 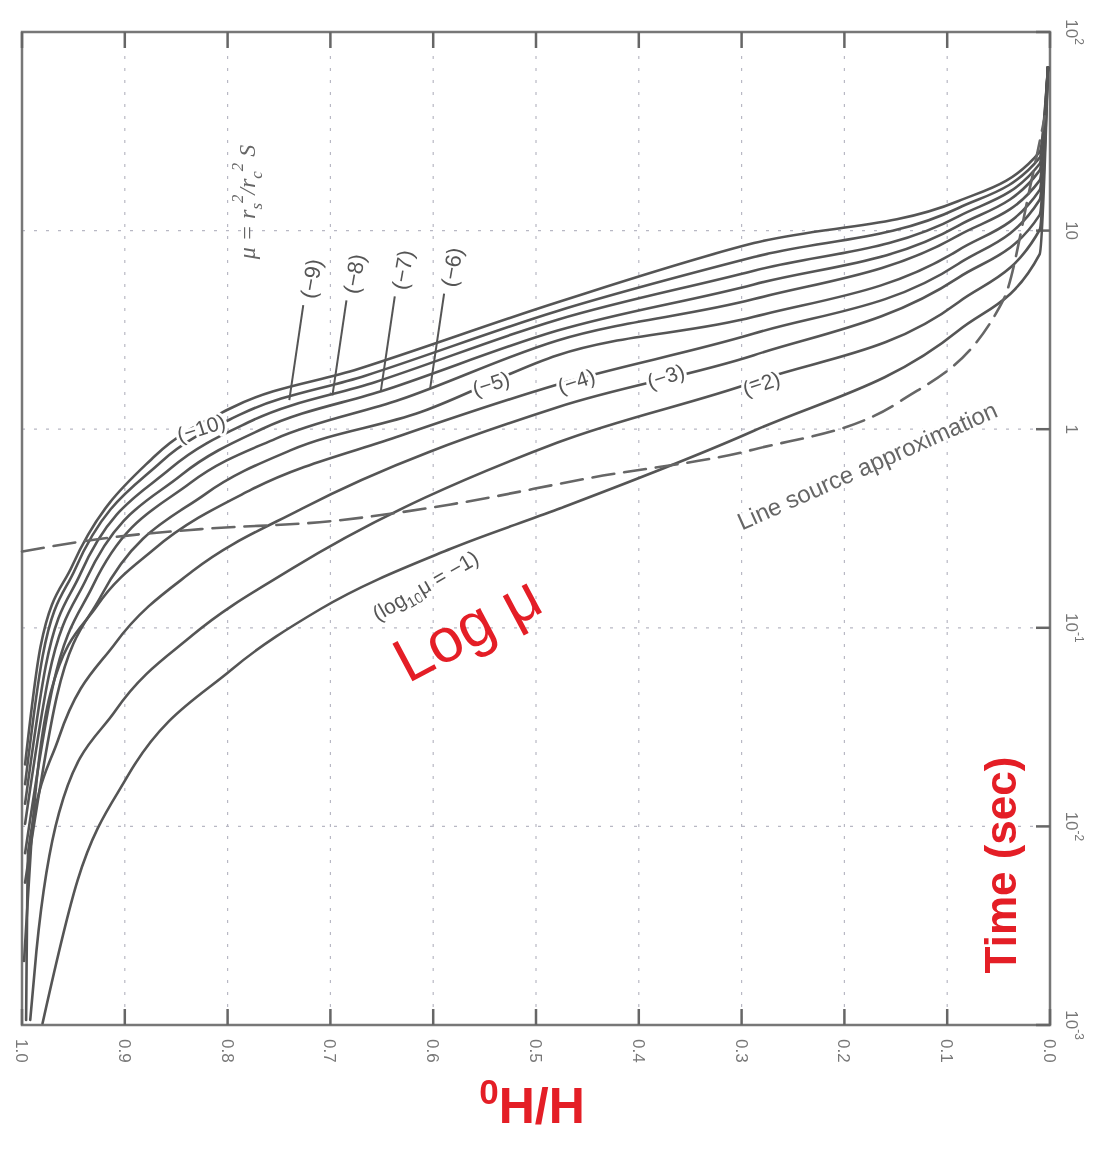 I want to click on annotation: (−9), so click(x=310, y=278).